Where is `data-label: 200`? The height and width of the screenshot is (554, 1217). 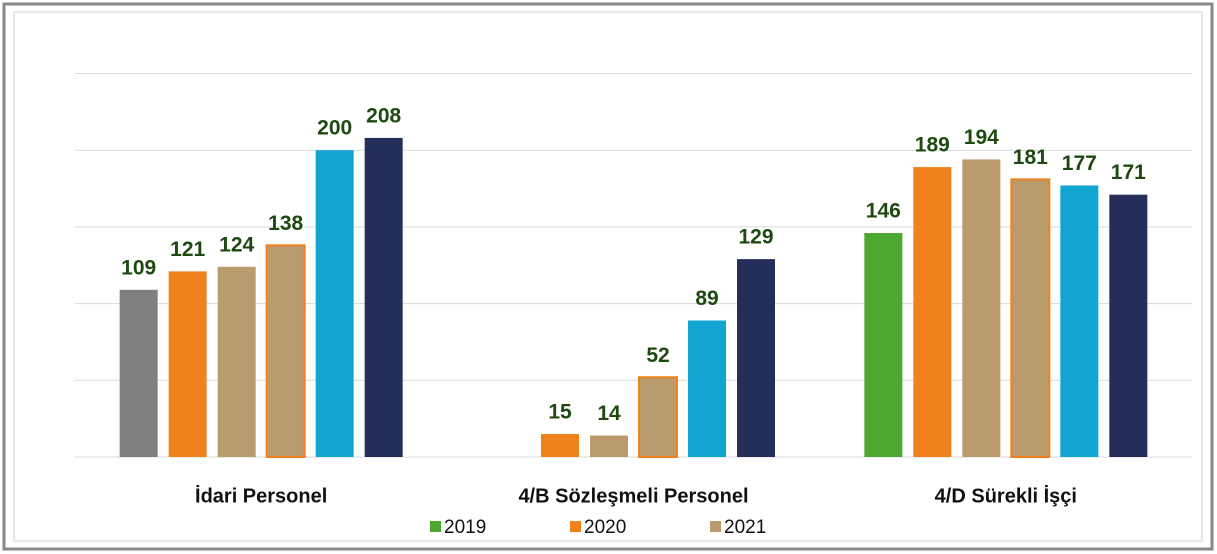 data-label: 200 is located at coordinates (334, 128).